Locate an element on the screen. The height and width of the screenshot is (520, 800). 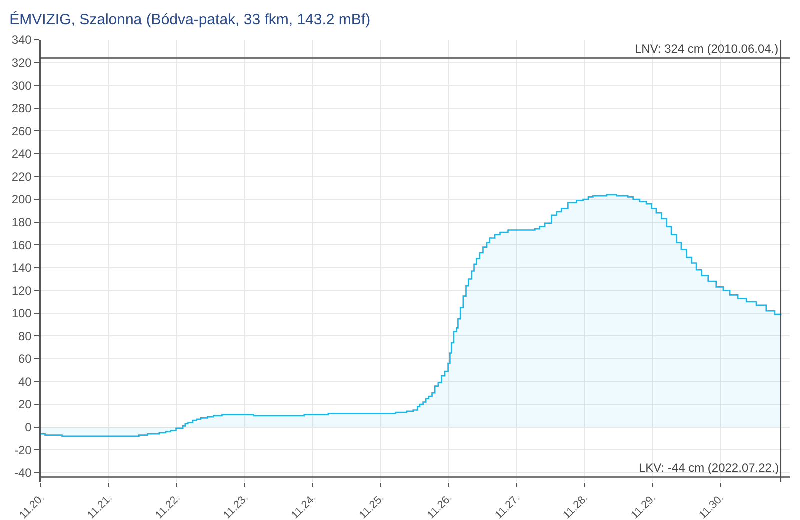
y-tick-label: 260 is located at coordinates (22, 131).